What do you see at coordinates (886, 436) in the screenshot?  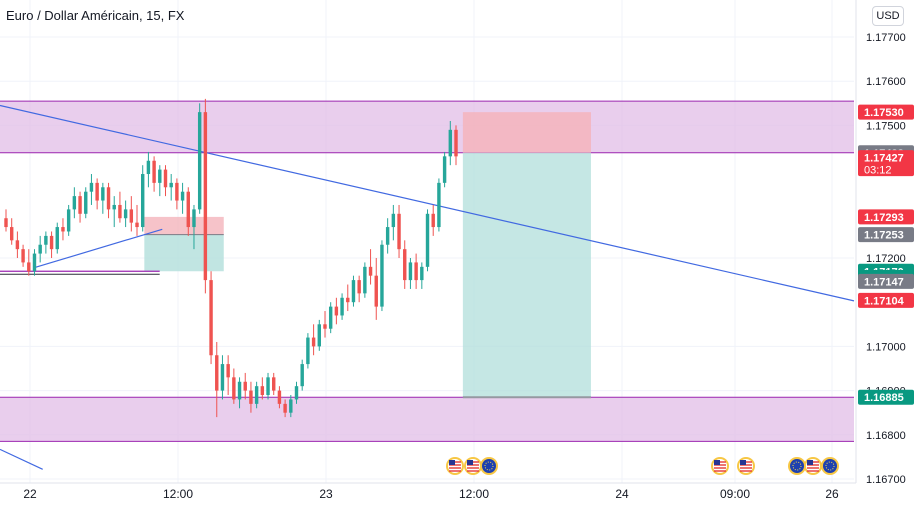 I see `price-tick-label: 1.16800` at bounding box center [886, 436].